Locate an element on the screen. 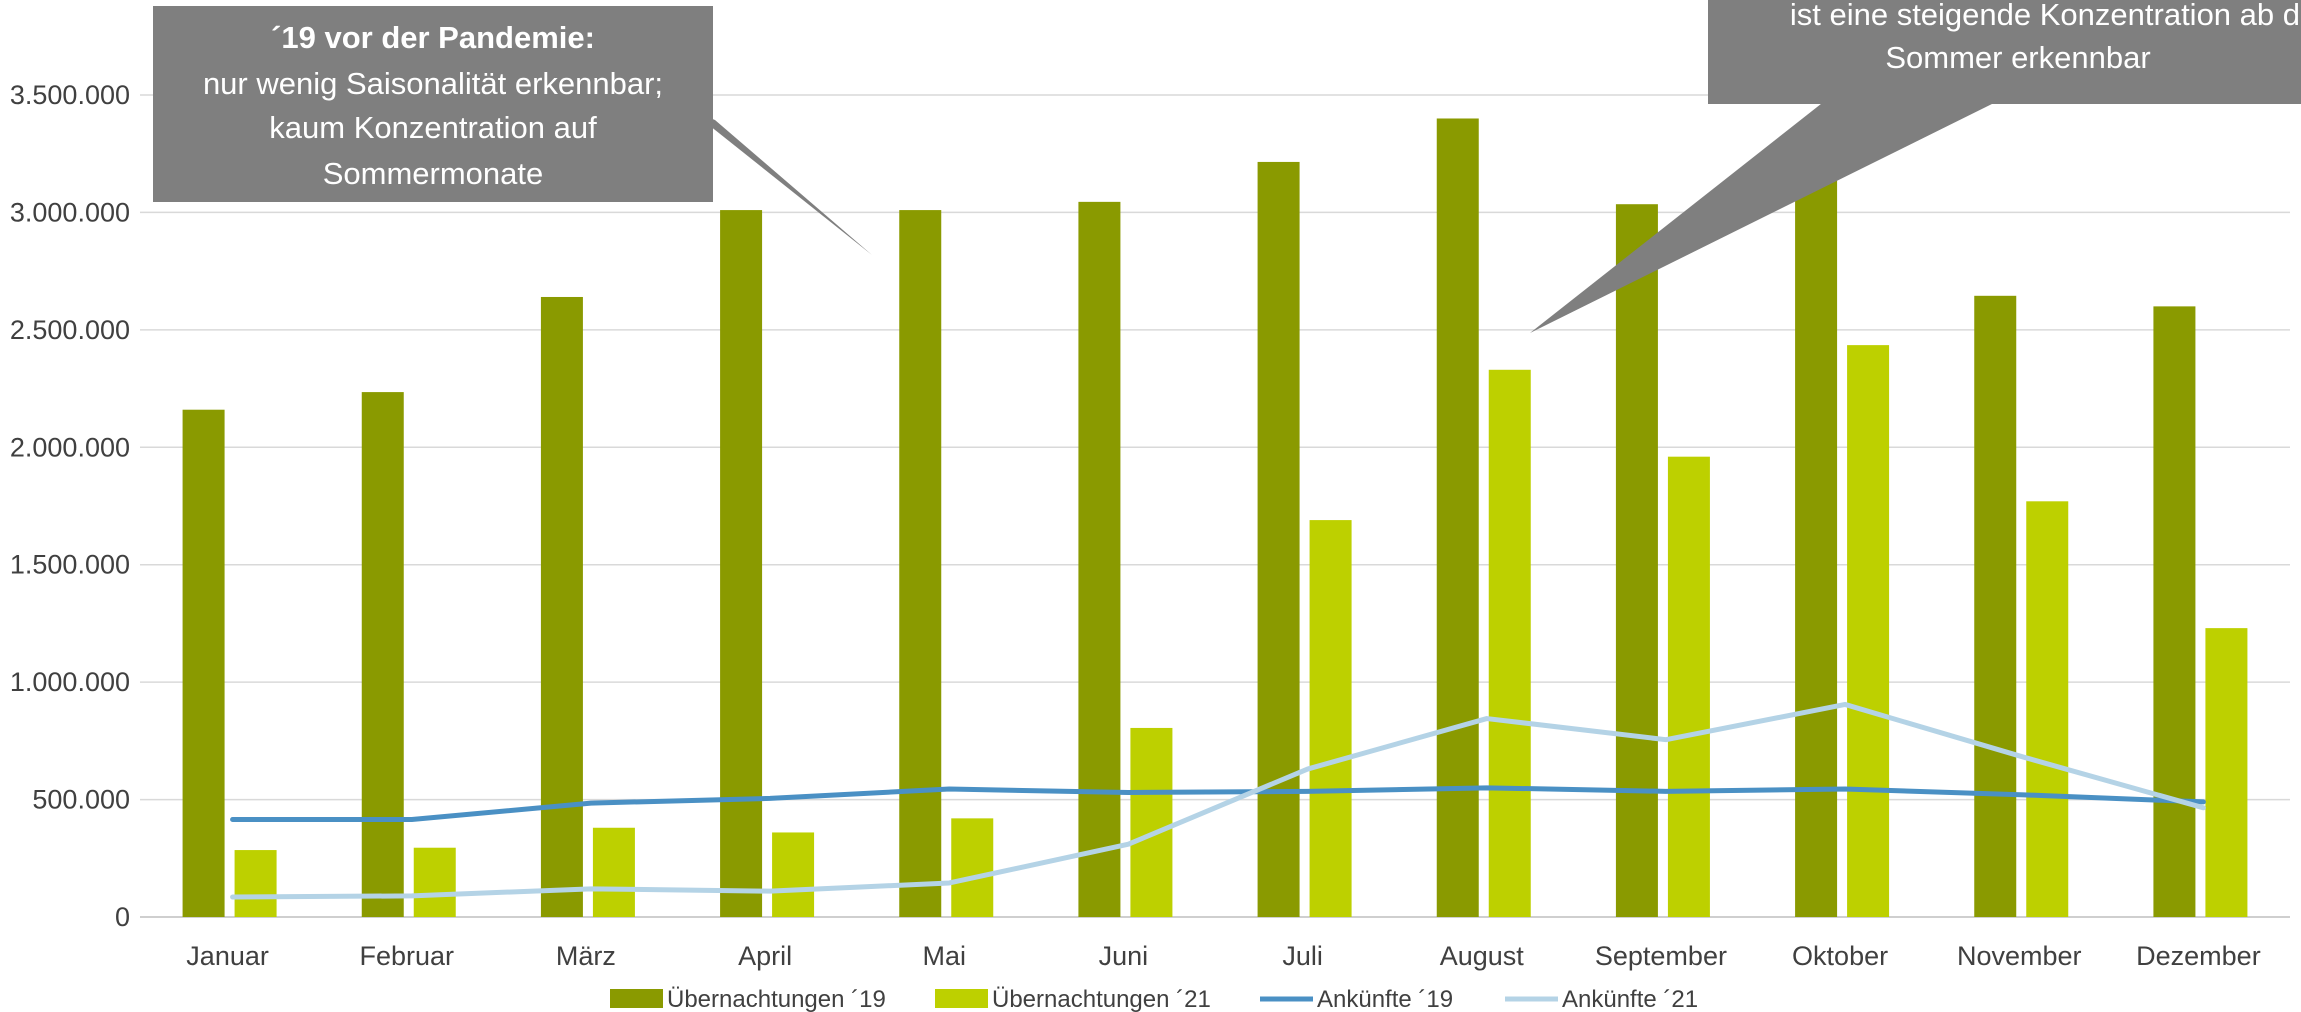  y-tick-label: 2.500.000 is located at coordinates (70, 330).